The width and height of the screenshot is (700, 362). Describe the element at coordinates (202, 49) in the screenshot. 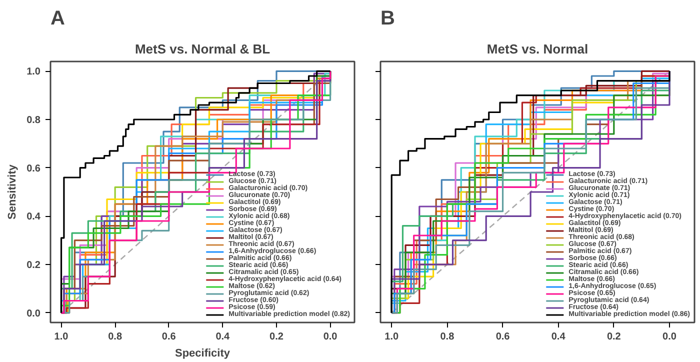

I see `chart-title: MetS vs. Normal & BL` at that location.